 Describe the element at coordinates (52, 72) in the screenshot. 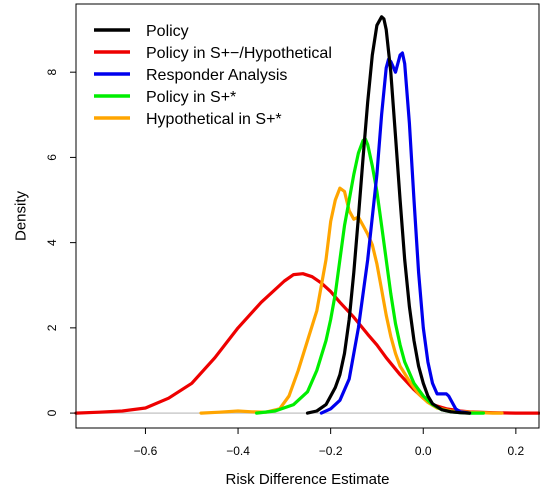

I see `y-tick-label: 8` at that location.